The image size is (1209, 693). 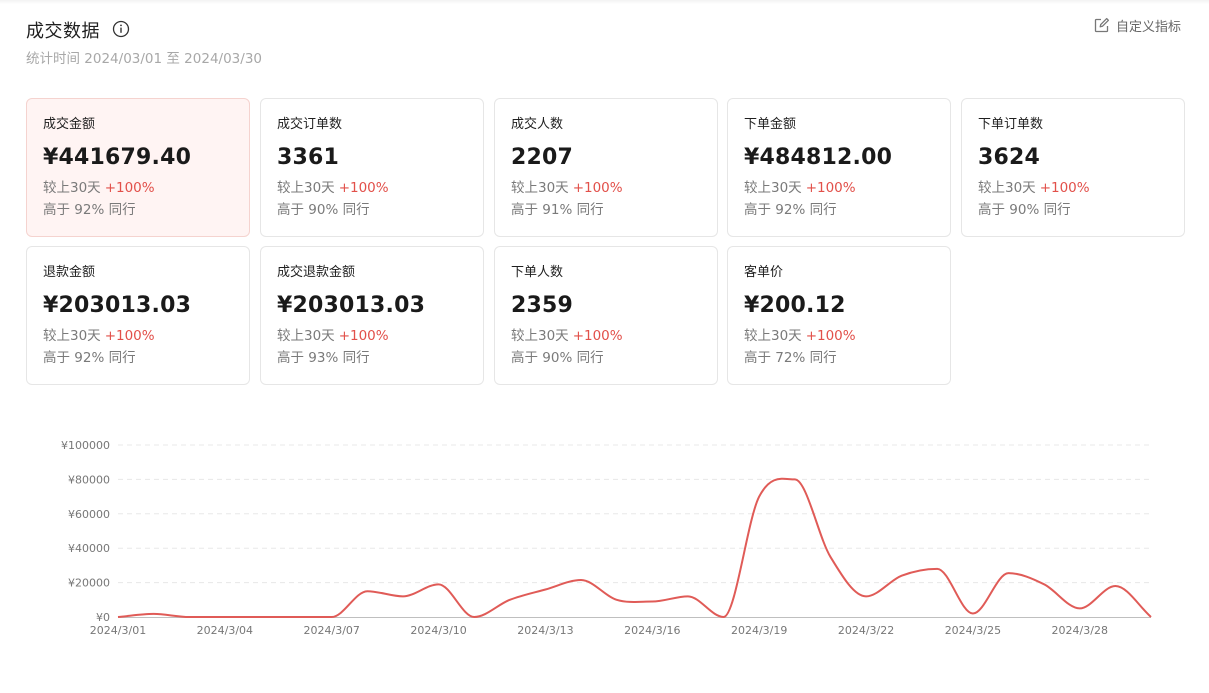 What do you see at coordinates (545, 630) in the screenshot?
I see `x-tick-label: 2024/3/13` at bounding box center [545, 630].